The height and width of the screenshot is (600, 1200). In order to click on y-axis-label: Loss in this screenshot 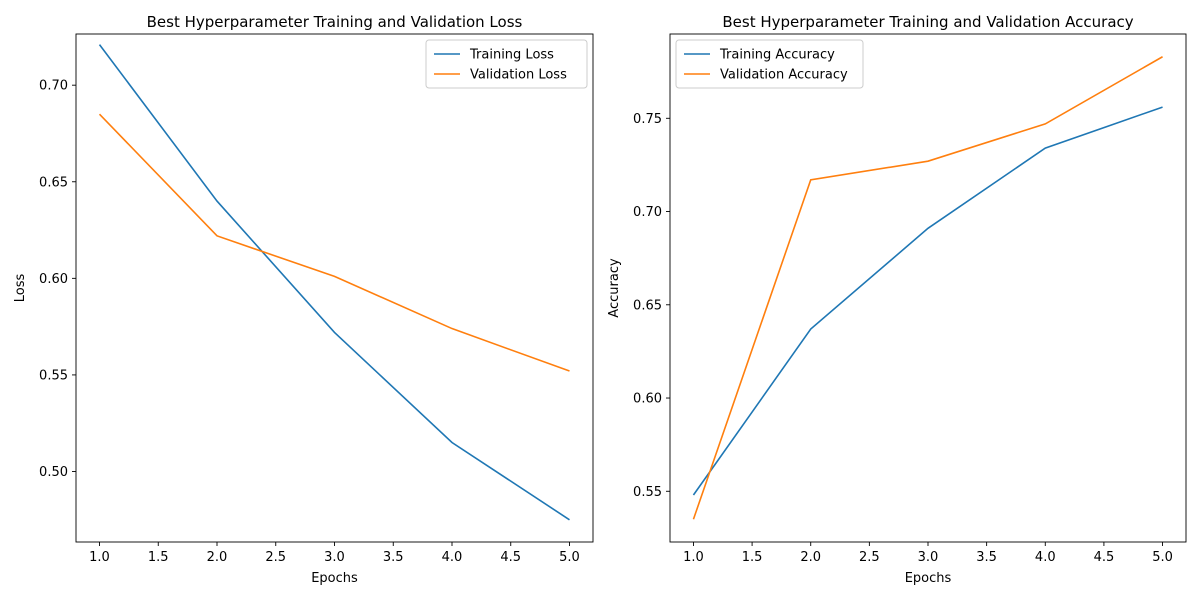, I will do `click(20, 288)`.